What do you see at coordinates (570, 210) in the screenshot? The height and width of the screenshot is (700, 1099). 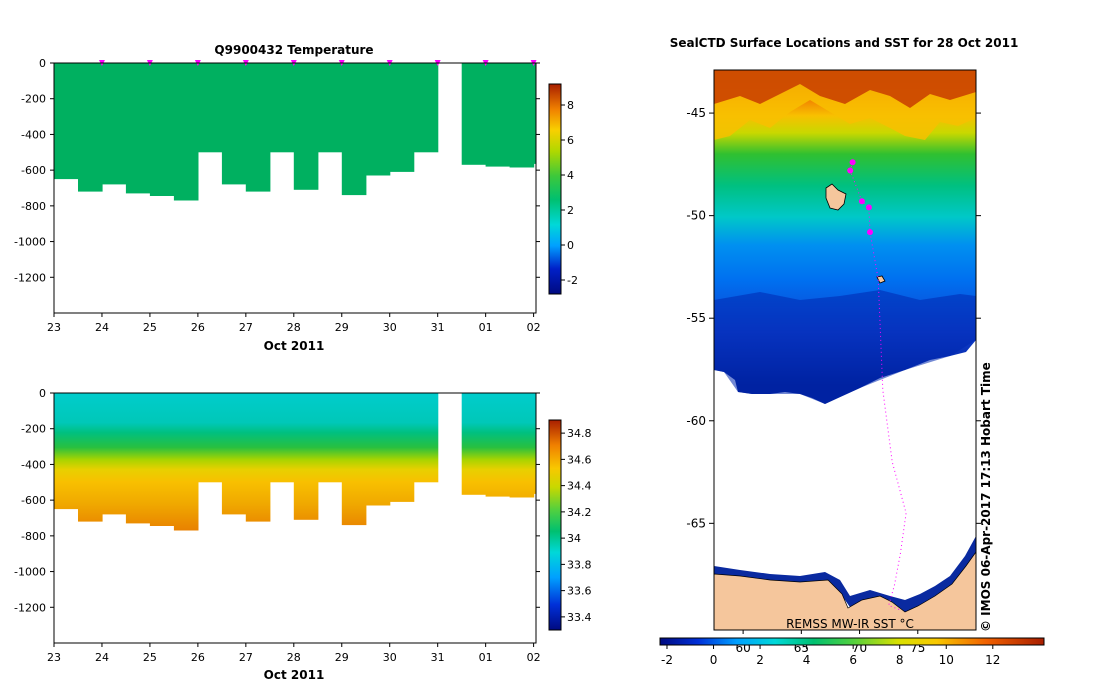 I see `colorbar-tick-label: 2` at bounding box center [570, 210].